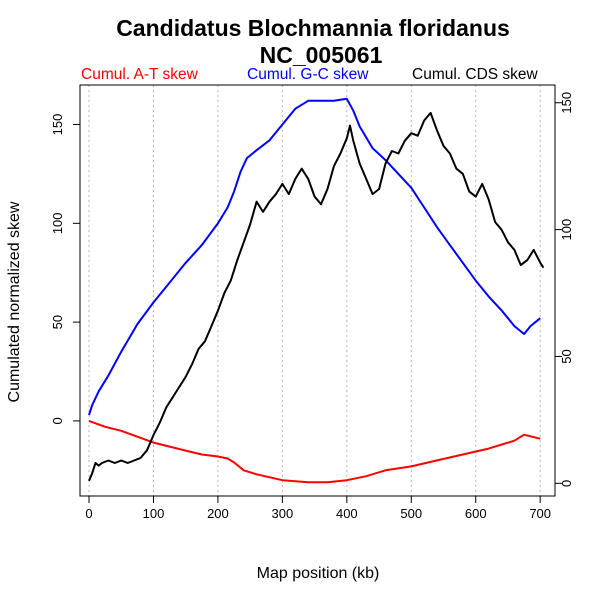 Image resolution: width=600 pixels, height=600 pixels. Describe the element at coordinates (566, 356) in the screenshot. I see `y2-tick-label: 50` at that location.